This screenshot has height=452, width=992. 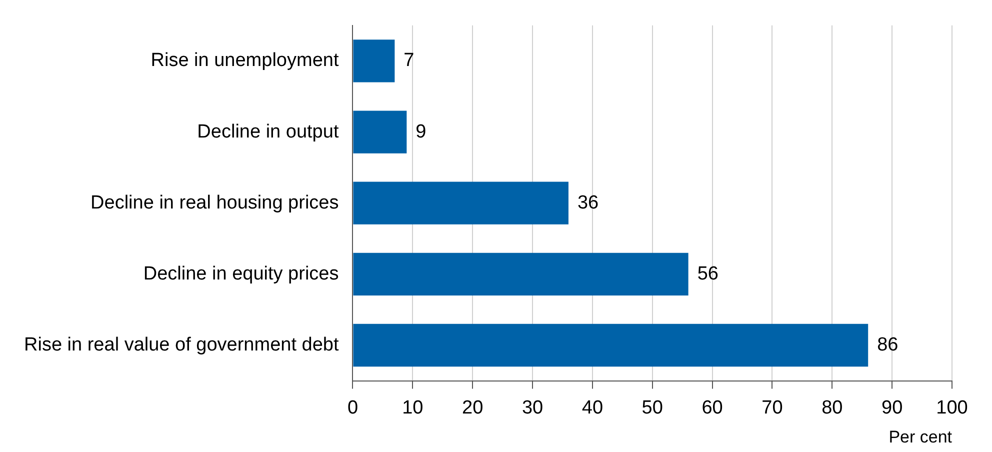 I want to click on y-tick-label: Decline in equity prices, so click(x=241, y=273).